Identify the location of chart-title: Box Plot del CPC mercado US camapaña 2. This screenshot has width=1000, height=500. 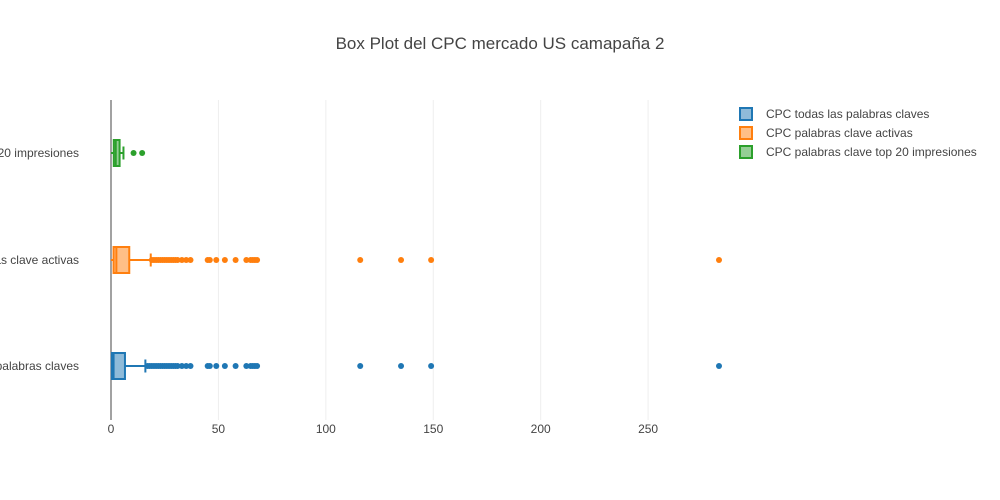
(500, 43).